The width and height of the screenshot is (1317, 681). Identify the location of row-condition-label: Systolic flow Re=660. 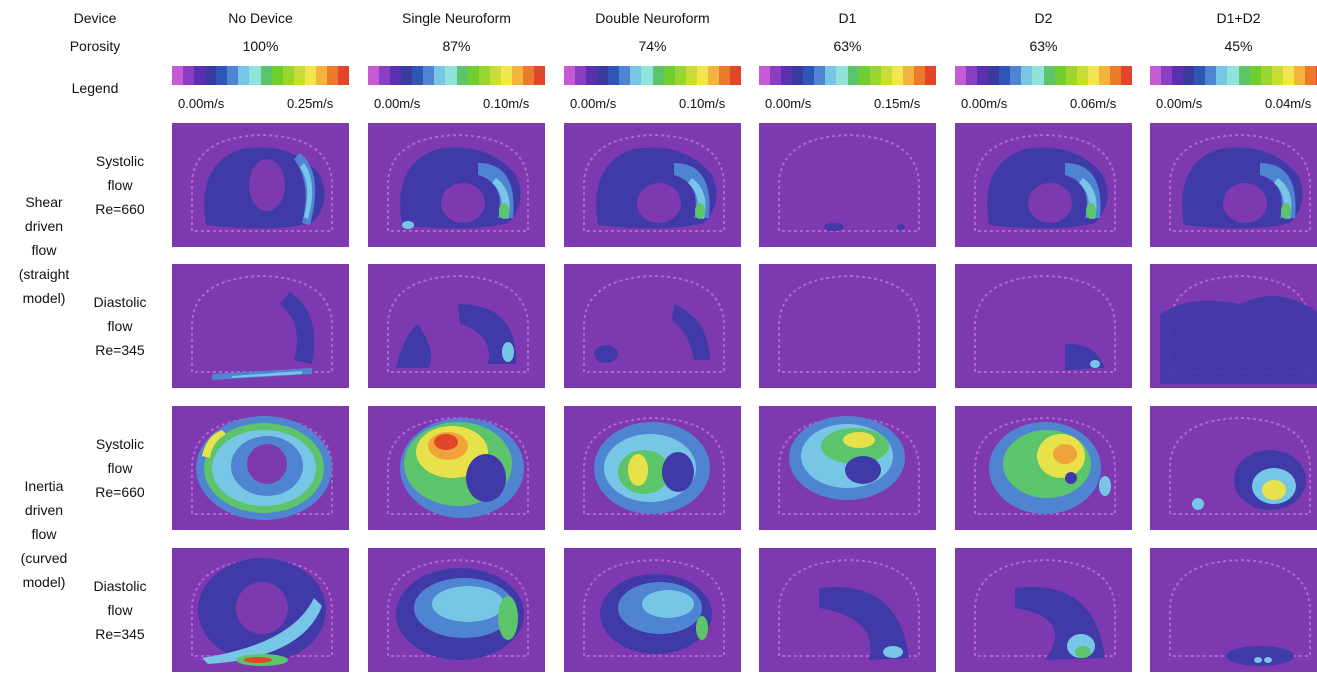
(120, 468).